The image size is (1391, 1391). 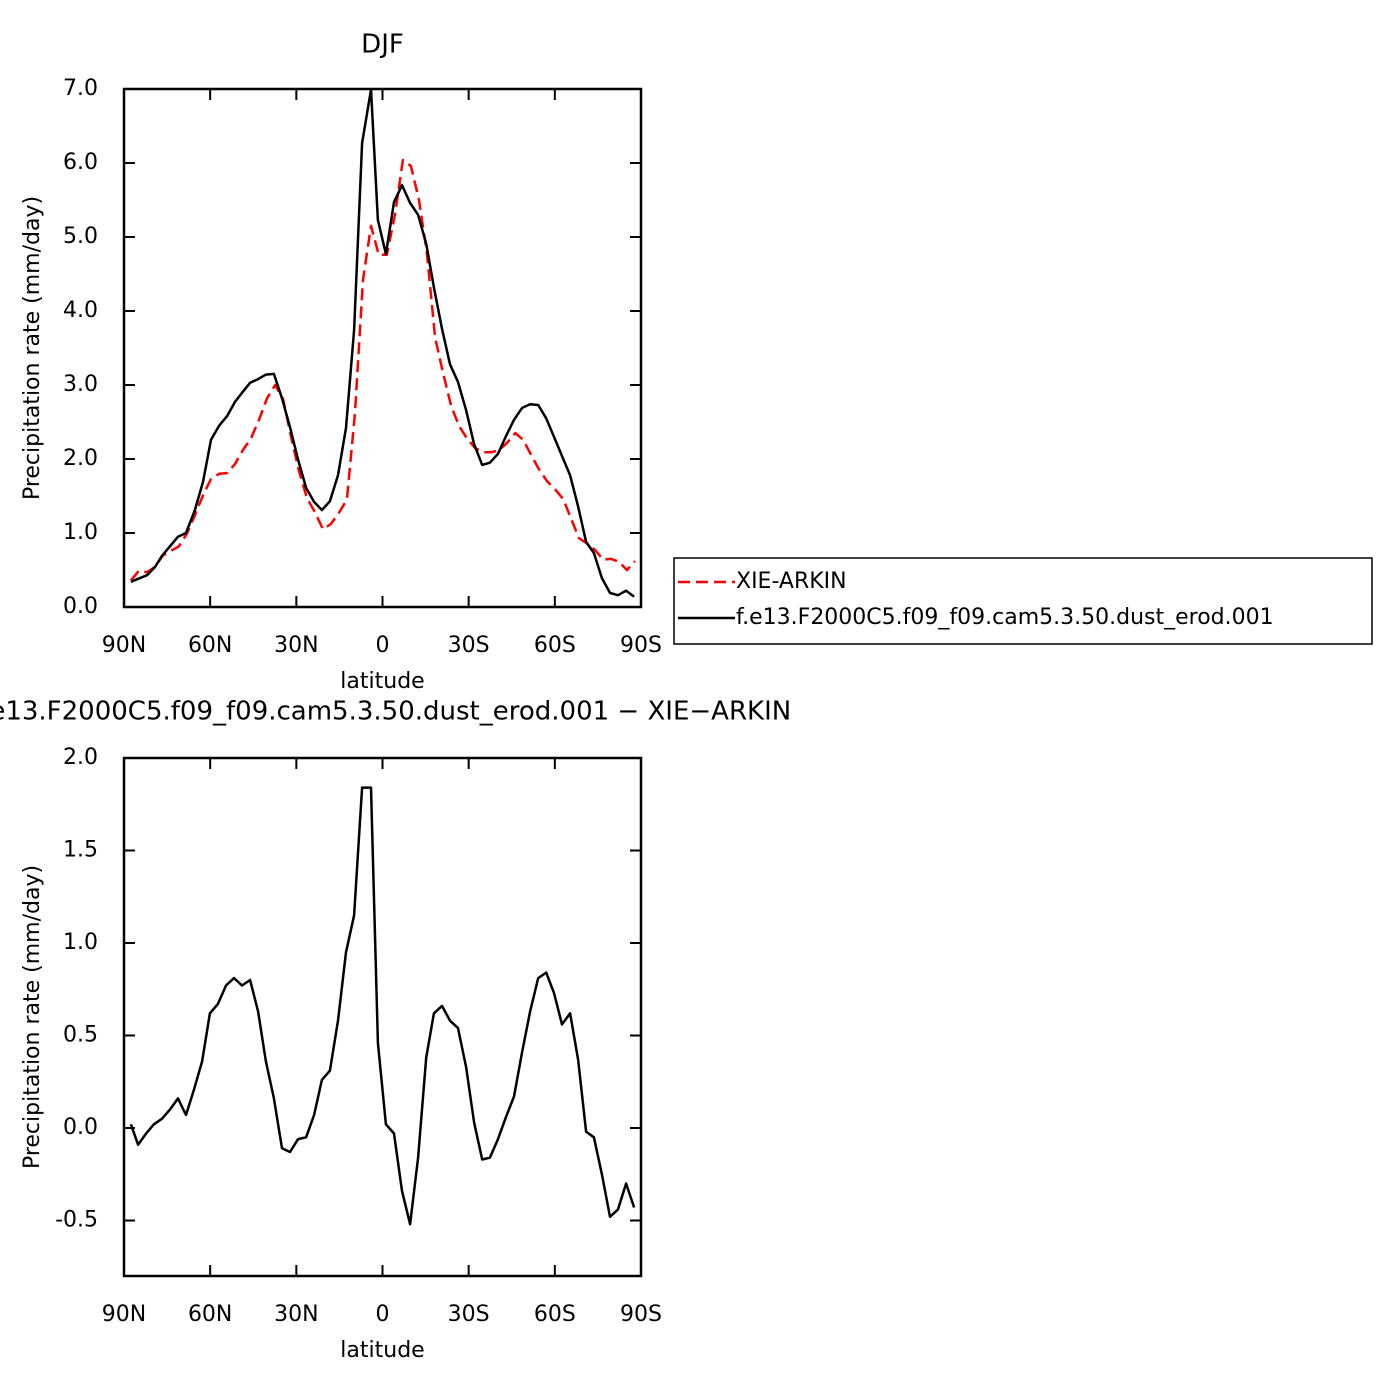 What do you see at coordinates (80, 310) in the screenshot?
I see `y-tick-label: 4.0` at bounding box center [80, 310].